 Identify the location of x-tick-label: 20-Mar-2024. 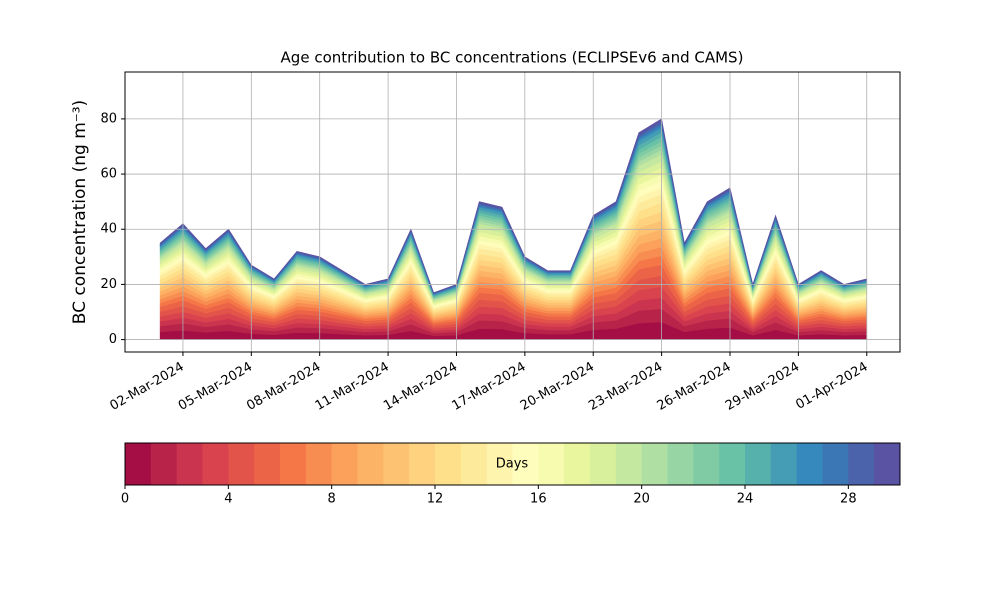
(557, 387).